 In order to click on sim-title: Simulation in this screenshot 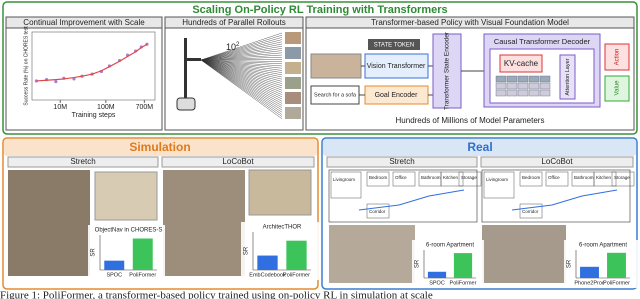, I will do `click(159, 147)`.